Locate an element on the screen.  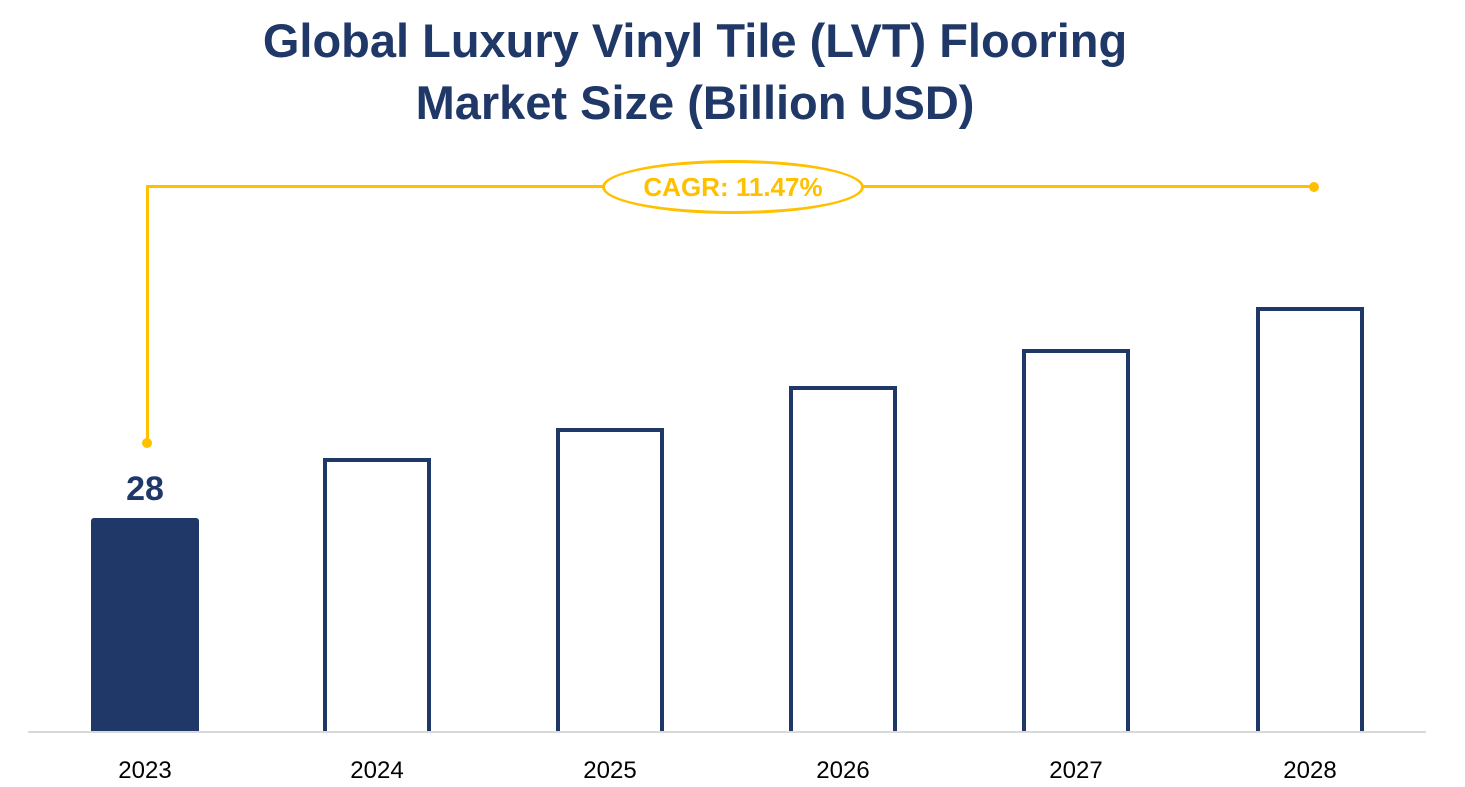
cagr-start-dot is located at coordinates (147, 443).